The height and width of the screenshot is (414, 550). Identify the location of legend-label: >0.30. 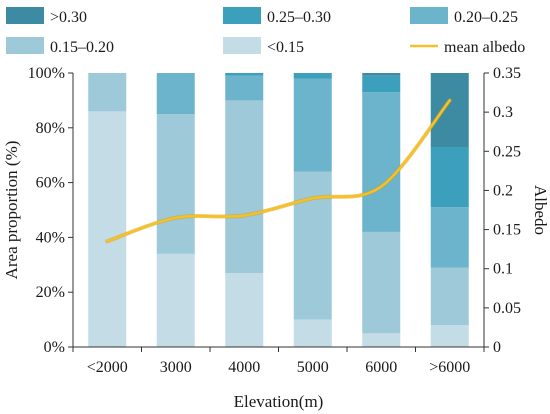
(68, 17).